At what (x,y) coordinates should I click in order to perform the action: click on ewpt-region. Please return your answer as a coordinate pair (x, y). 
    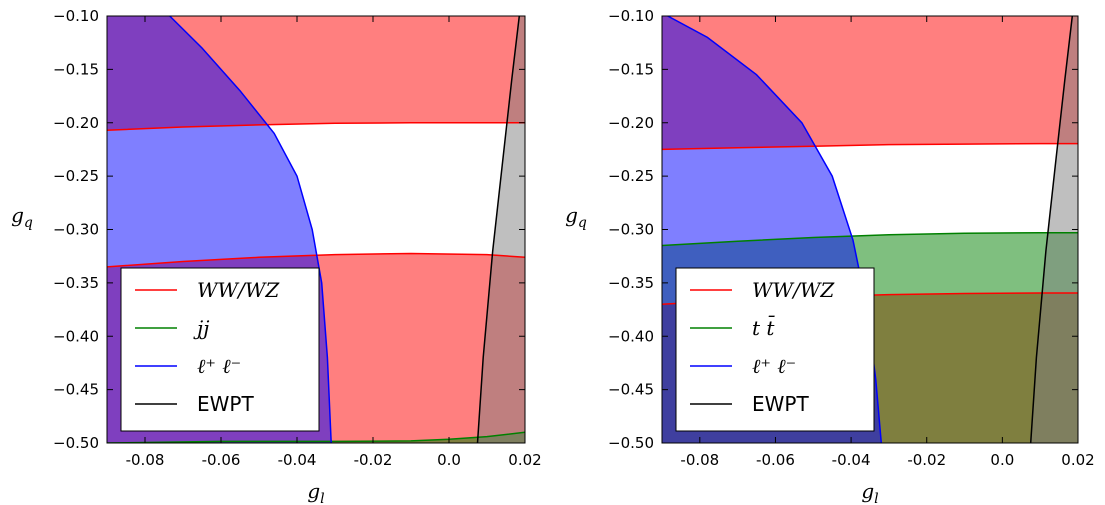
    Looking at the image, I should click on (1054, 229).